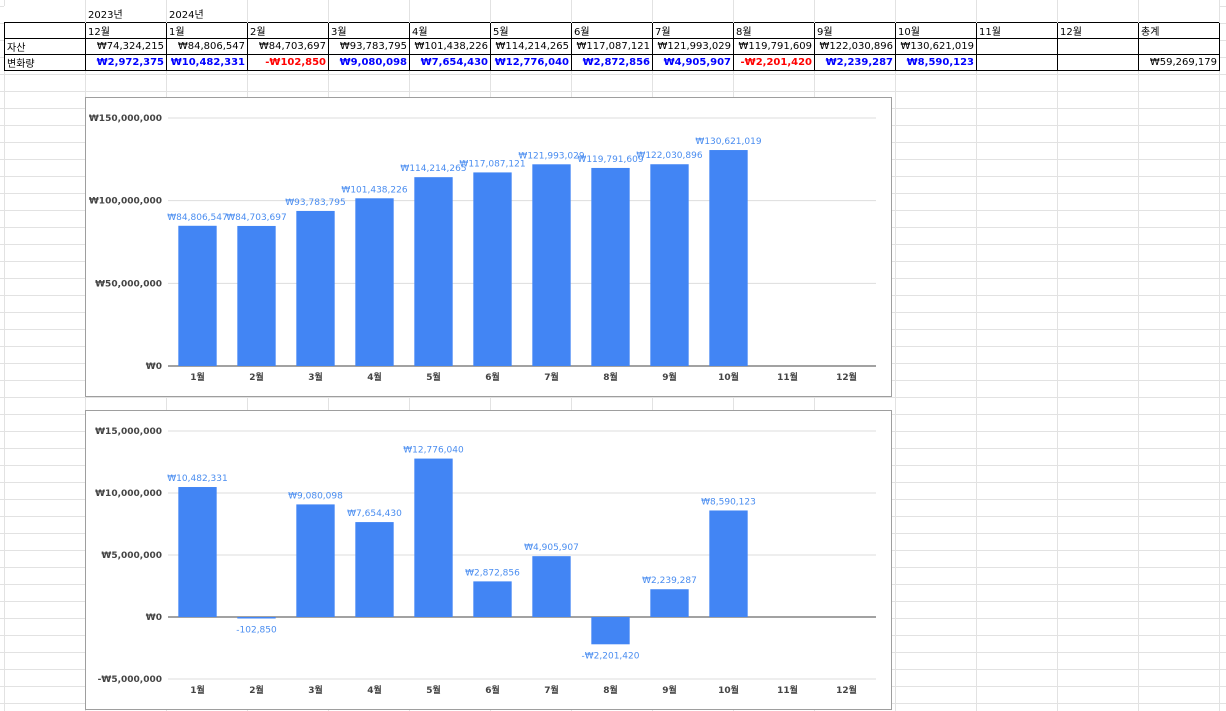 This screenshot has height=711, width=1226. I want to click on header-cell: 4월, so click(450, 30).